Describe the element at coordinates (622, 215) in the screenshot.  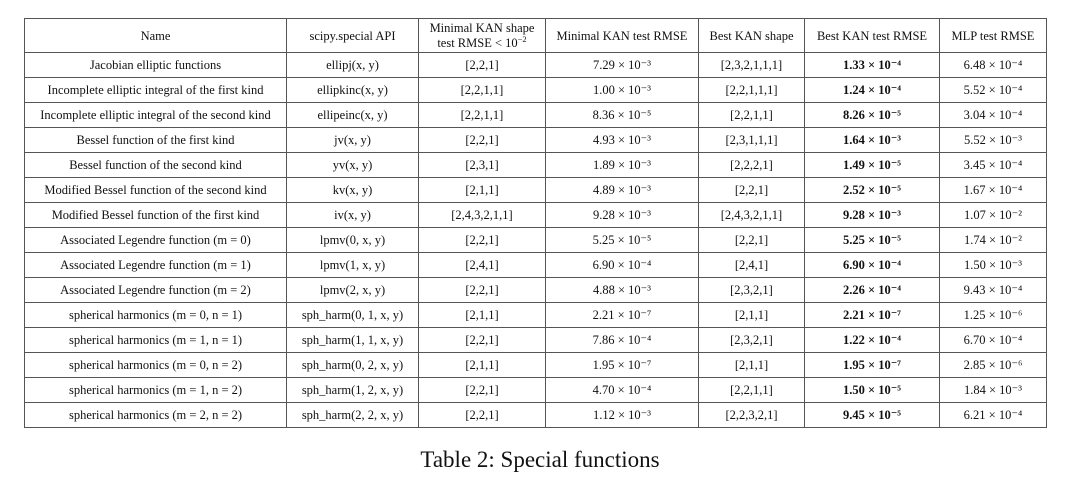
I see `cell-minimal-kan-rmse: 9.28 × 10⁻³` at that location.